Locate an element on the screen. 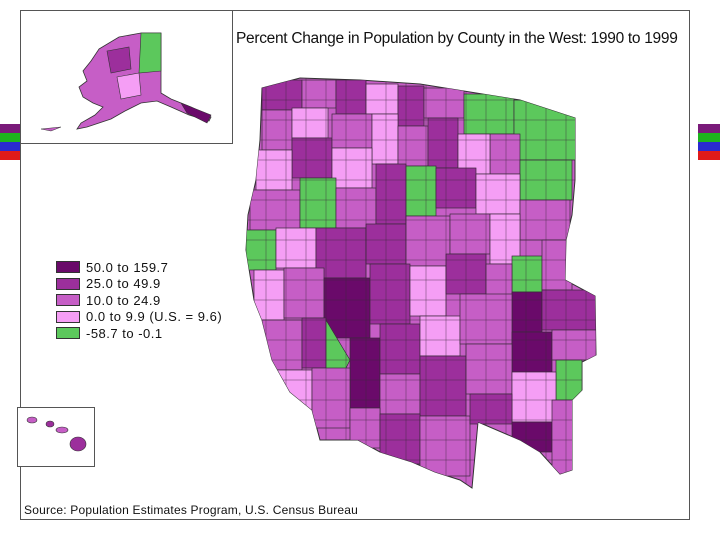 This screenshot has width=720, height=540. alaska-map is located at coordinates (126, 82).